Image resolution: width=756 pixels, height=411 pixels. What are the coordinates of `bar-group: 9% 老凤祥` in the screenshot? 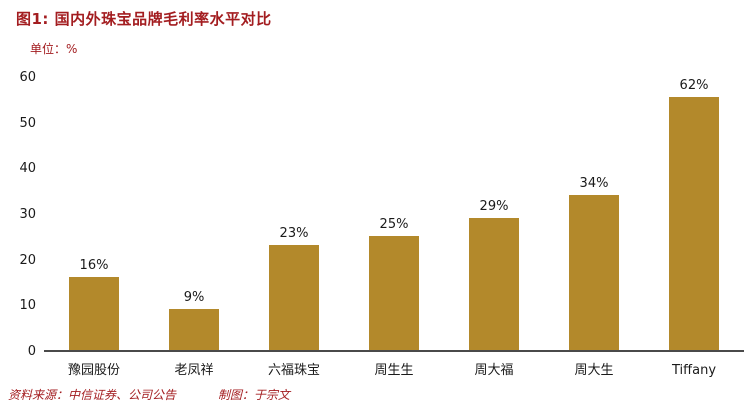 It's located at (194, 228).